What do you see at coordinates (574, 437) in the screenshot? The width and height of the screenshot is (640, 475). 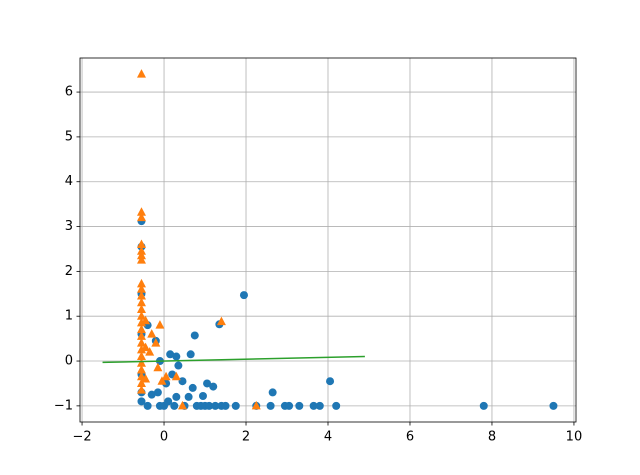 I see `x-tick-label: 10` at bounding box center [574, 437].